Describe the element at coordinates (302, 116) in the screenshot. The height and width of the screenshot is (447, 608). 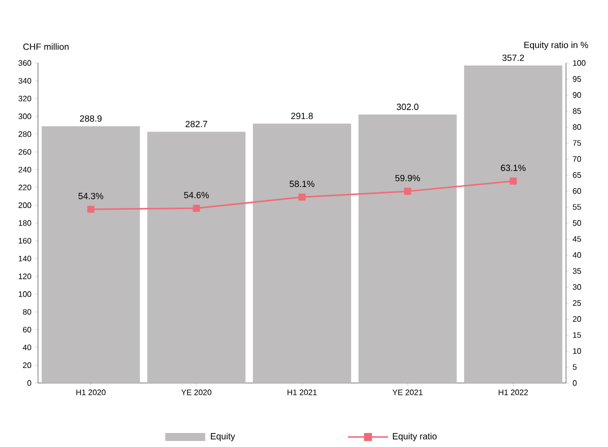
I see `data-label: 291.8` at that location.